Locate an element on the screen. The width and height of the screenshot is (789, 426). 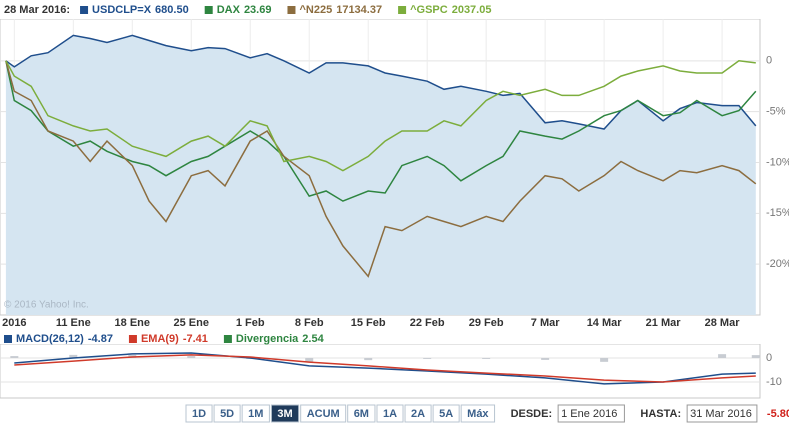
range-button: 1A is located at coordinates (390, 413).